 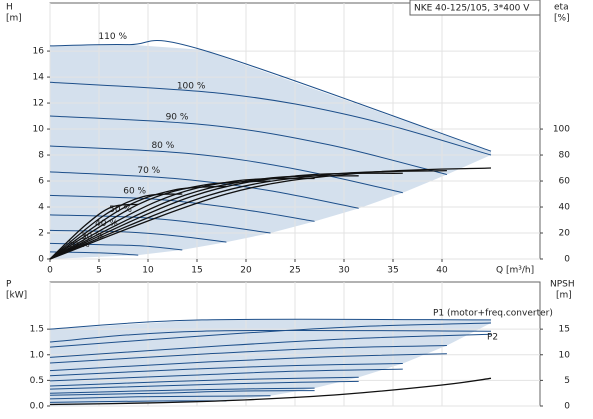 What do you see at coordinates (41, 208) in the screenshot?
I see `y-tick-label: 4` at bounding box center [41, 208].